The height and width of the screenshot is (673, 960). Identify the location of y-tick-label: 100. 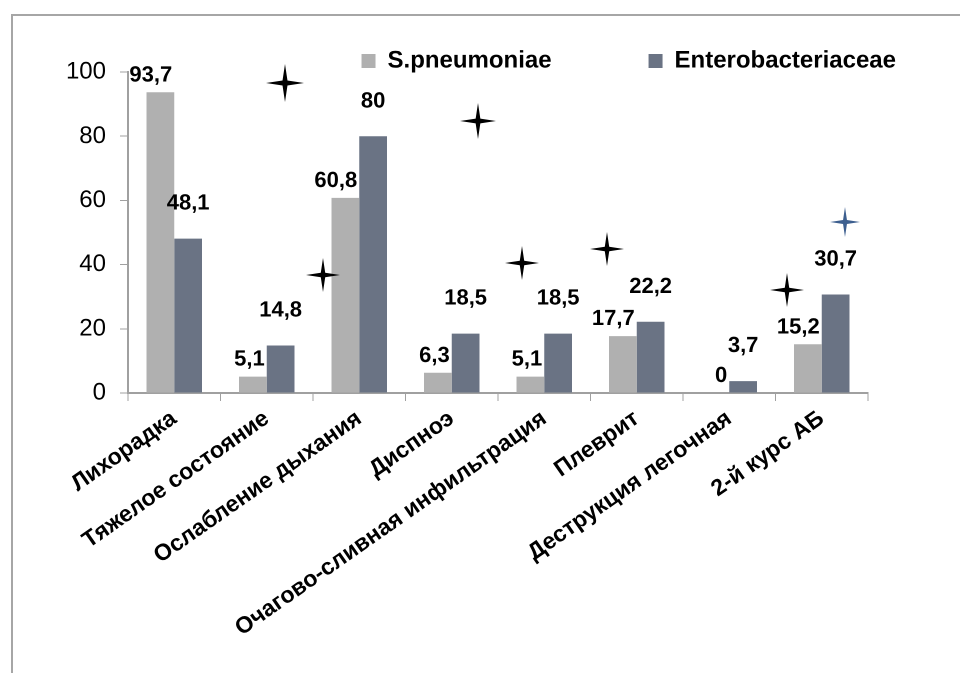
(86, 71).